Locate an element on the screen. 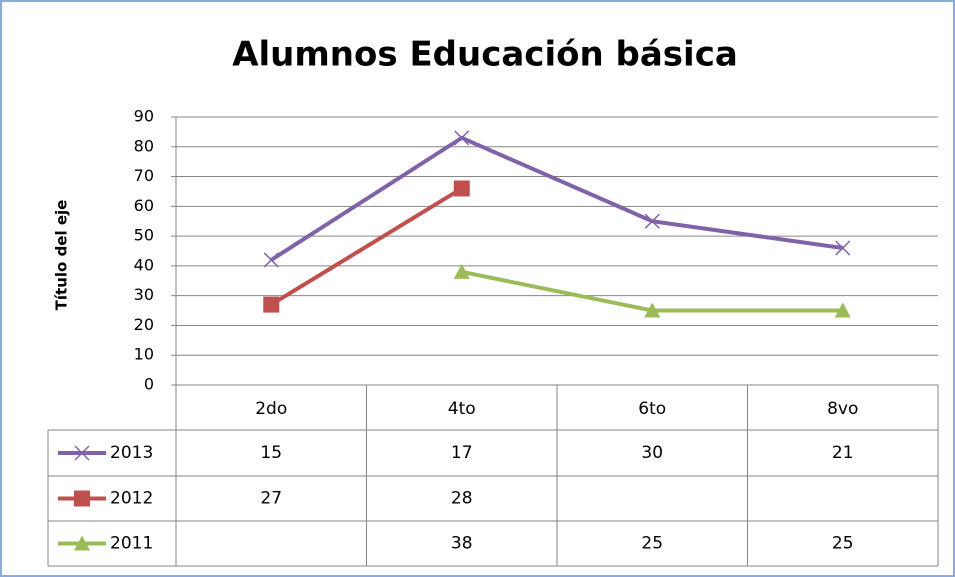 The width and height of the screenshot is (955, 577). y-tick-label: 30 is located at coordinates (144, 294).